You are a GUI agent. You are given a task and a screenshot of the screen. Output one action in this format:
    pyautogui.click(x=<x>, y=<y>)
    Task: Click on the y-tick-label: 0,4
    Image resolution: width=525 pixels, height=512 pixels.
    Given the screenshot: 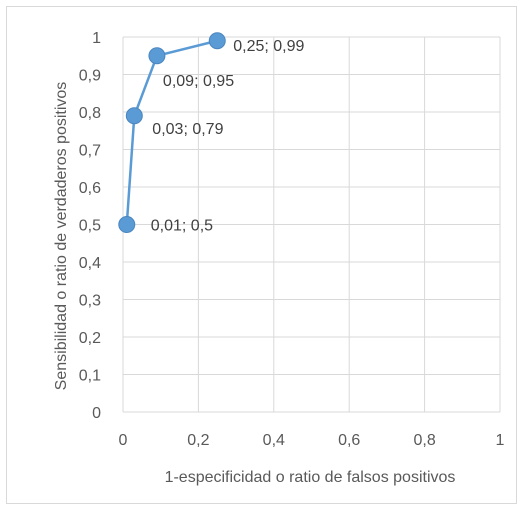 What is the action you would take?
    pyautogui.click(x=90, y=263)
    